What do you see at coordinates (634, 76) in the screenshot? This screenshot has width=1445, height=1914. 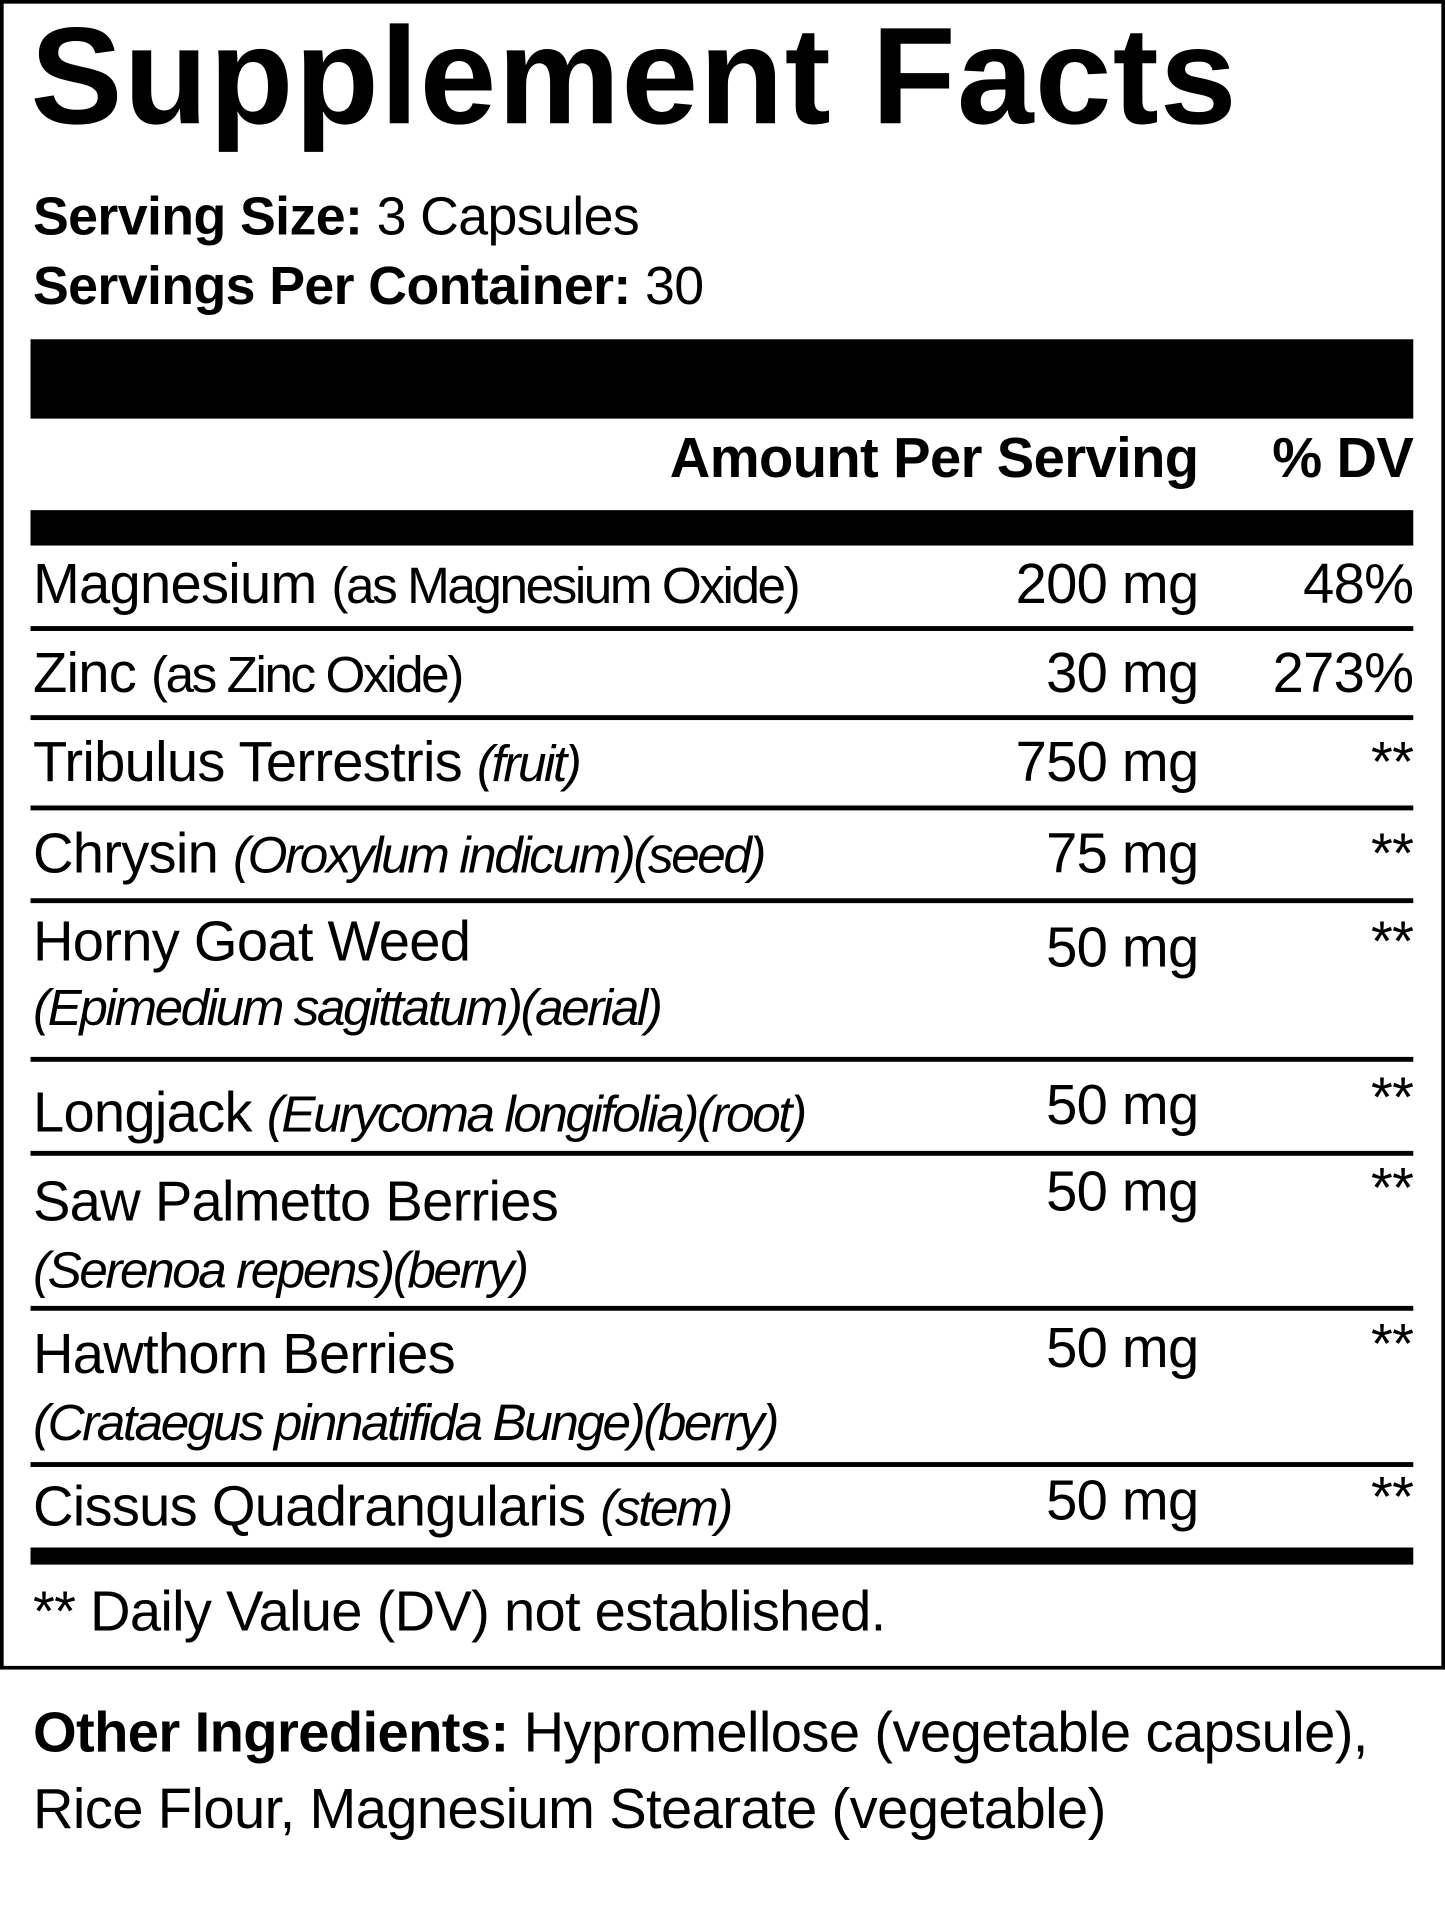 I see `panel-title: Supplement Facts` at bounding box center [634, 76].